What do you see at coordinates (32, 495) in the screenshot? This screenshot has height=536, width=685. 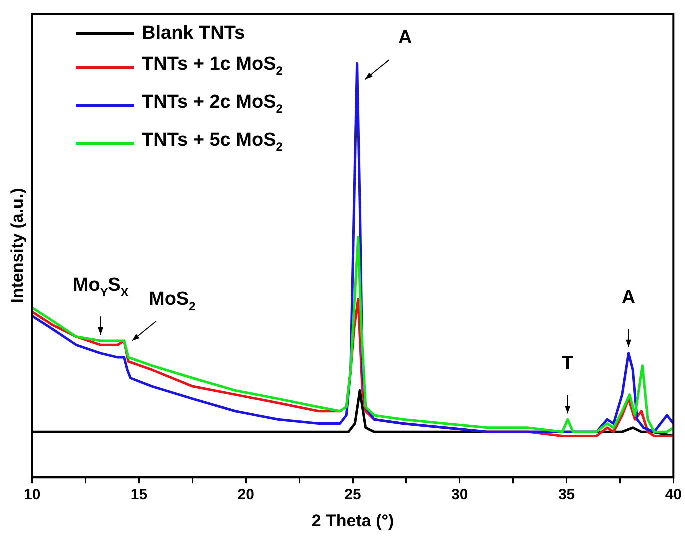 I see `x-tick-label: 10` at bounding box center [32, 495].